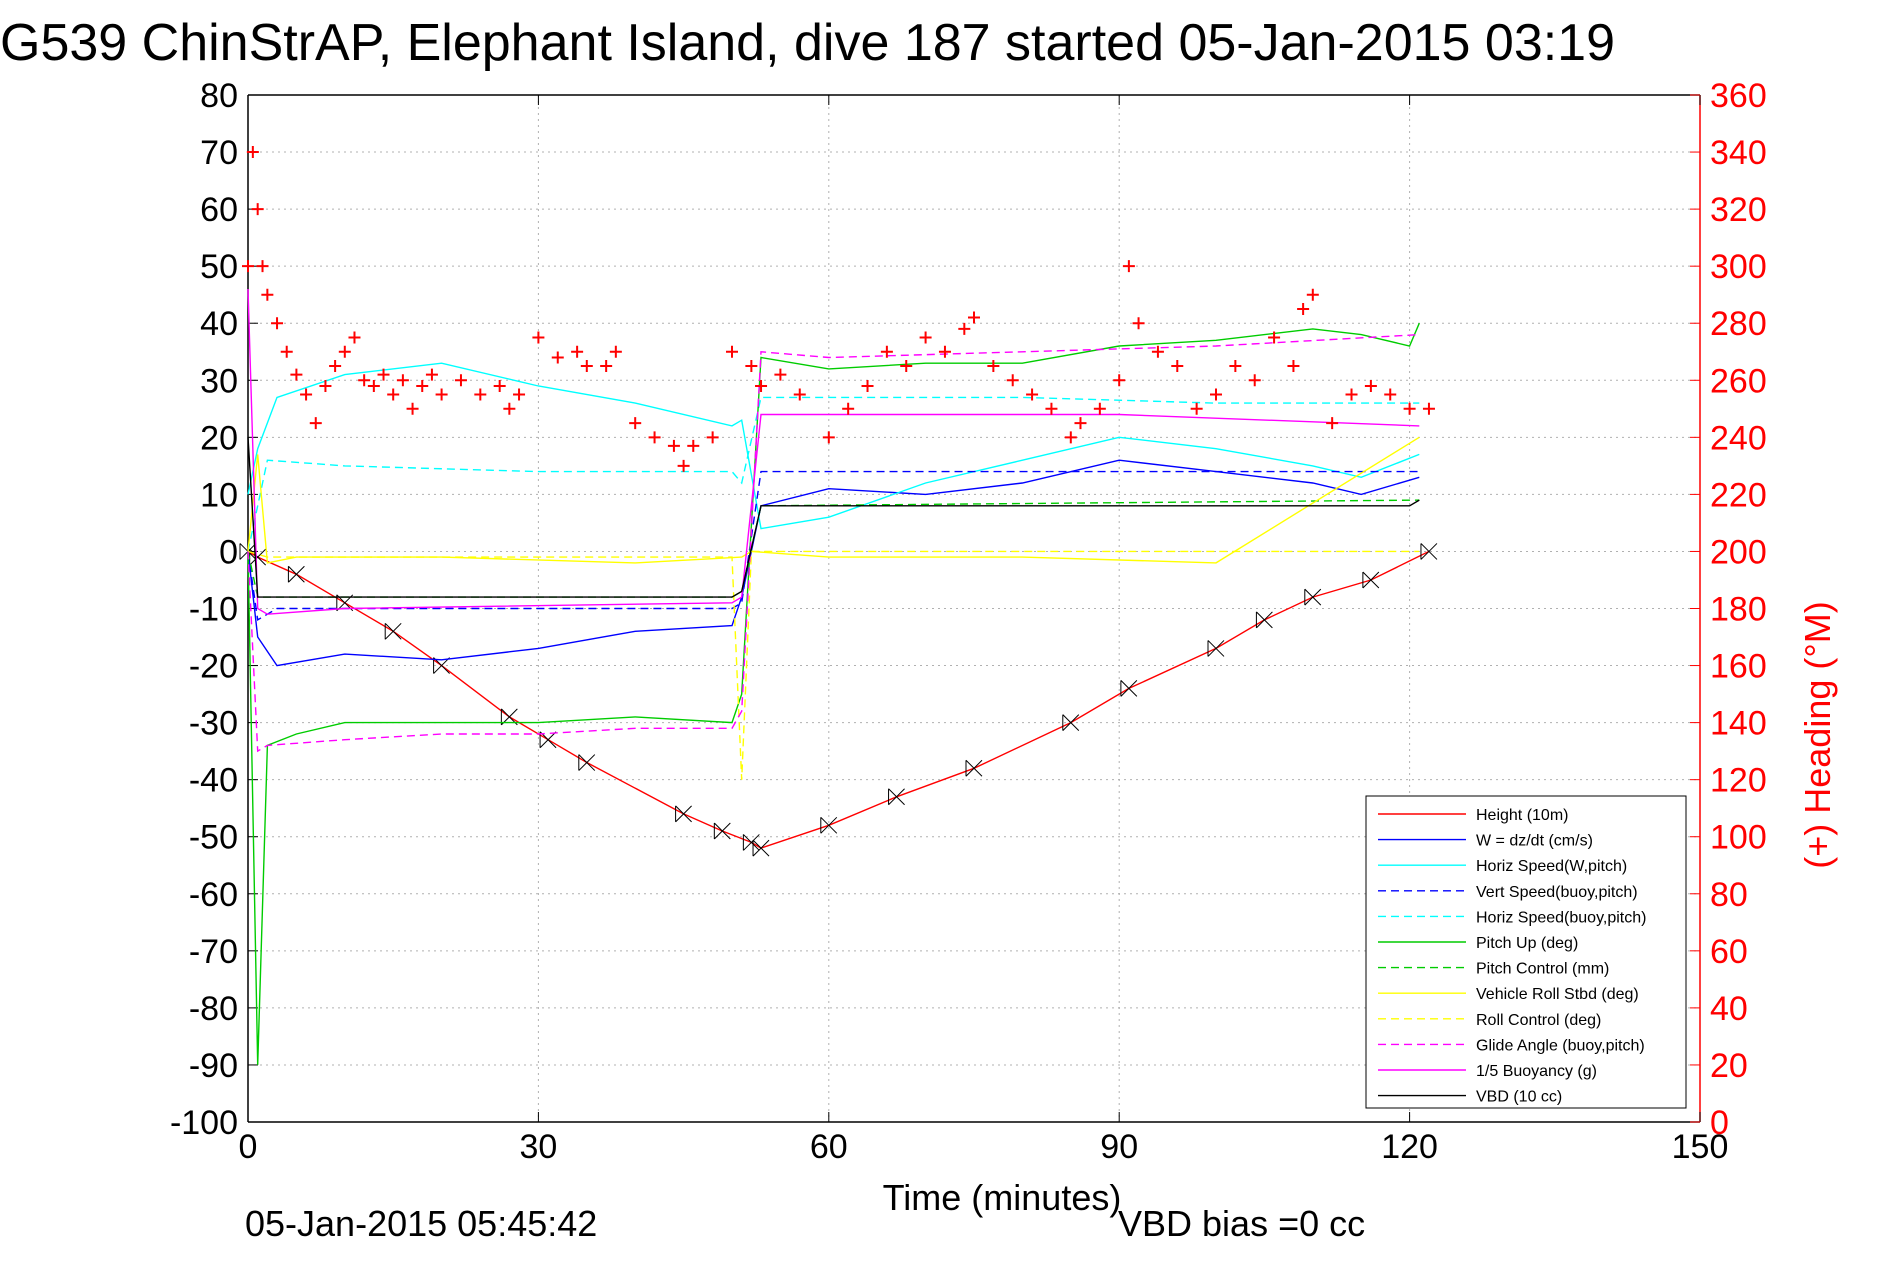  I want to click on x-tick-label: 90, so click(1119, 1147).